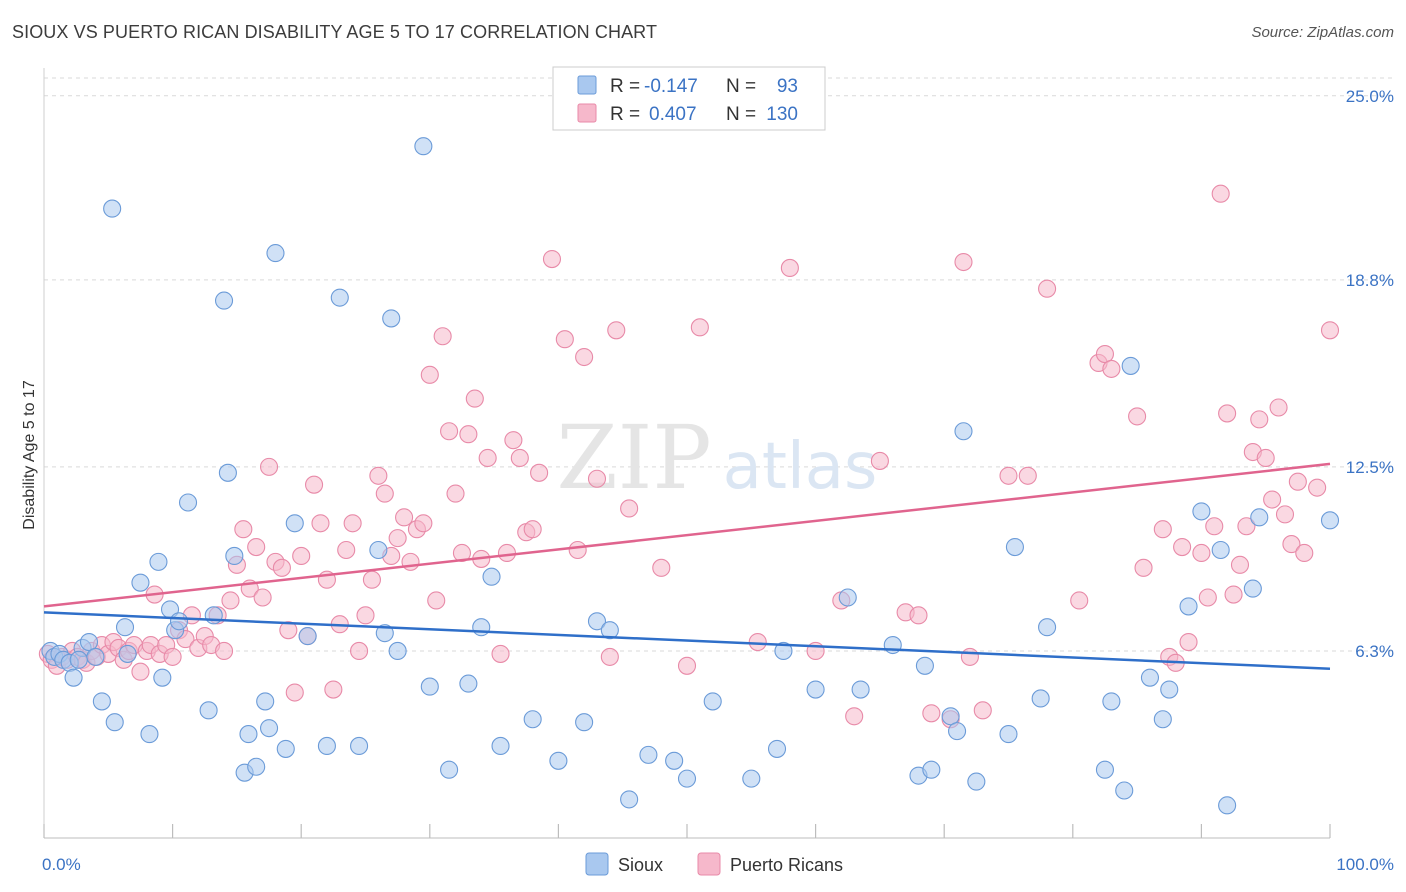  What do you see at coordinates (689, 98) in the screenshot?
I see `legend-box` at bounding box center [689, 98].